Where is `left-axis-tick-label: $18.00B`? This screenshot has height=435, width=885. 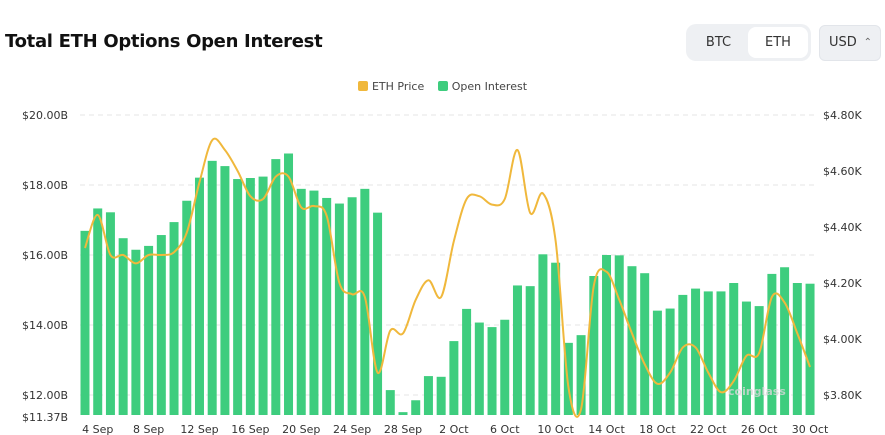
left-axis-tick-label: $18.00B is located at coordinates (45, 185).